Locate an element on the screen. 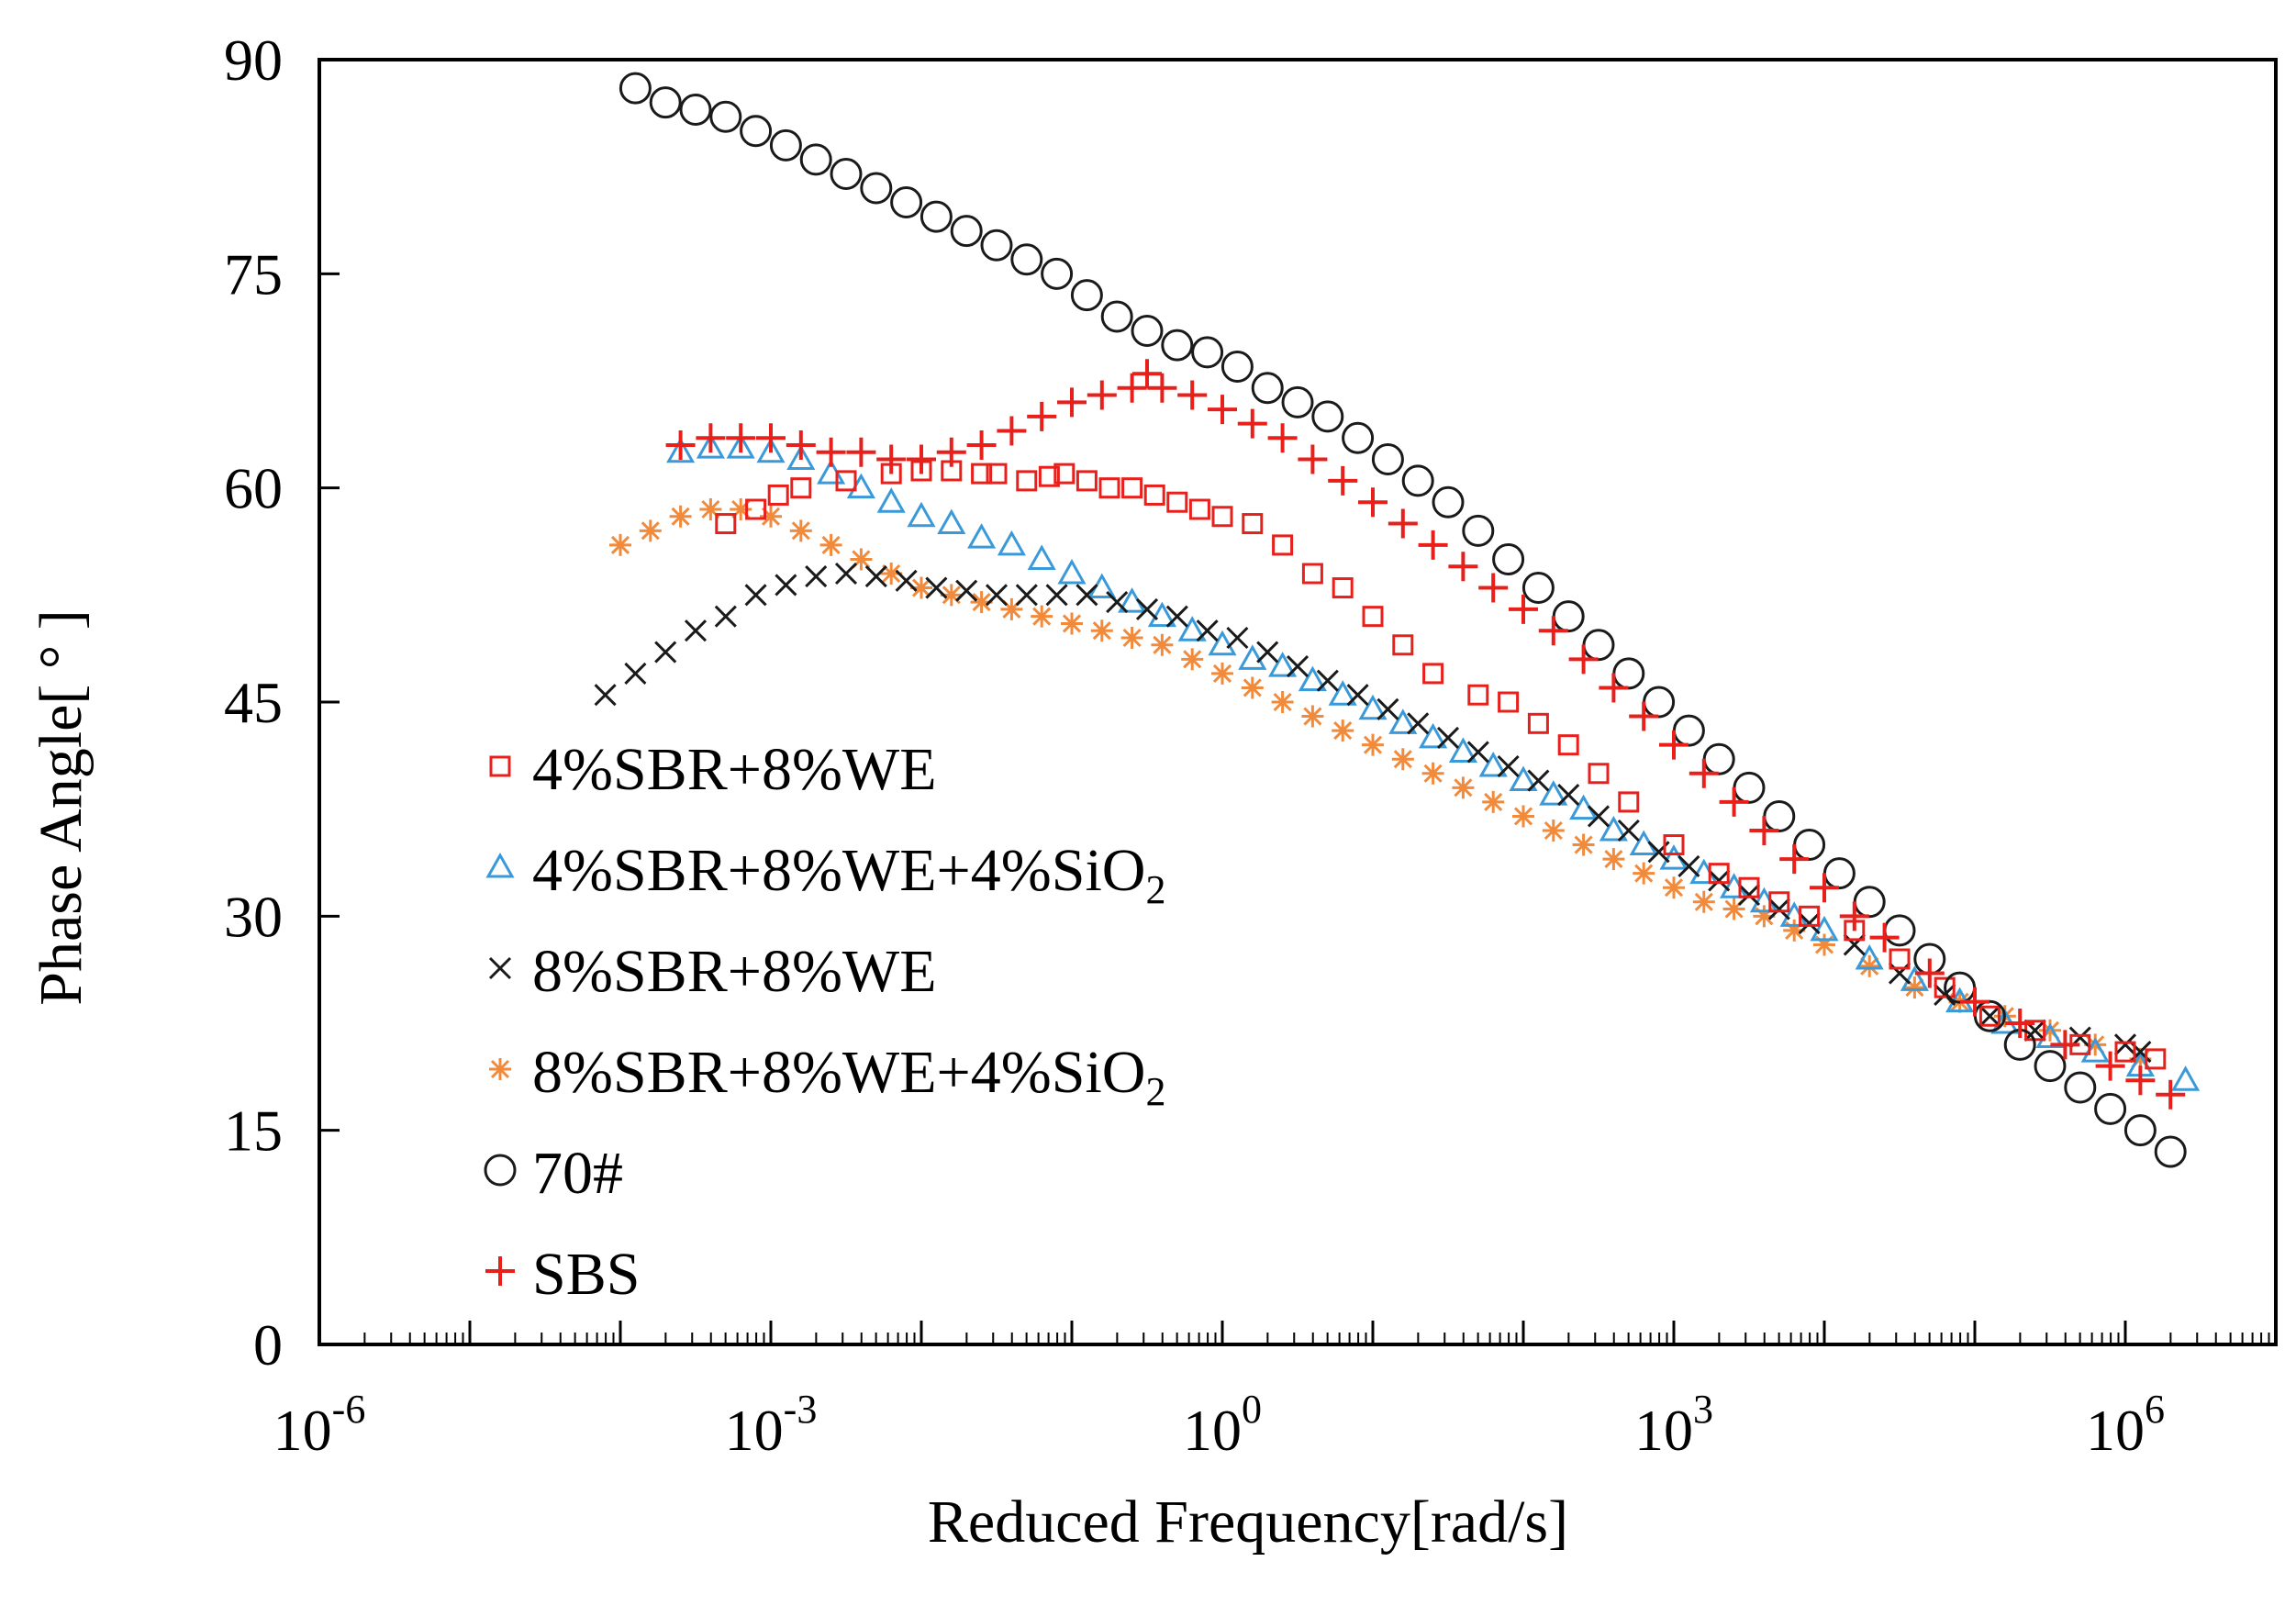 The width and height of the screenshot is (2296, 1606). y-tick-label: 60 is located at coordinates (254, 488).